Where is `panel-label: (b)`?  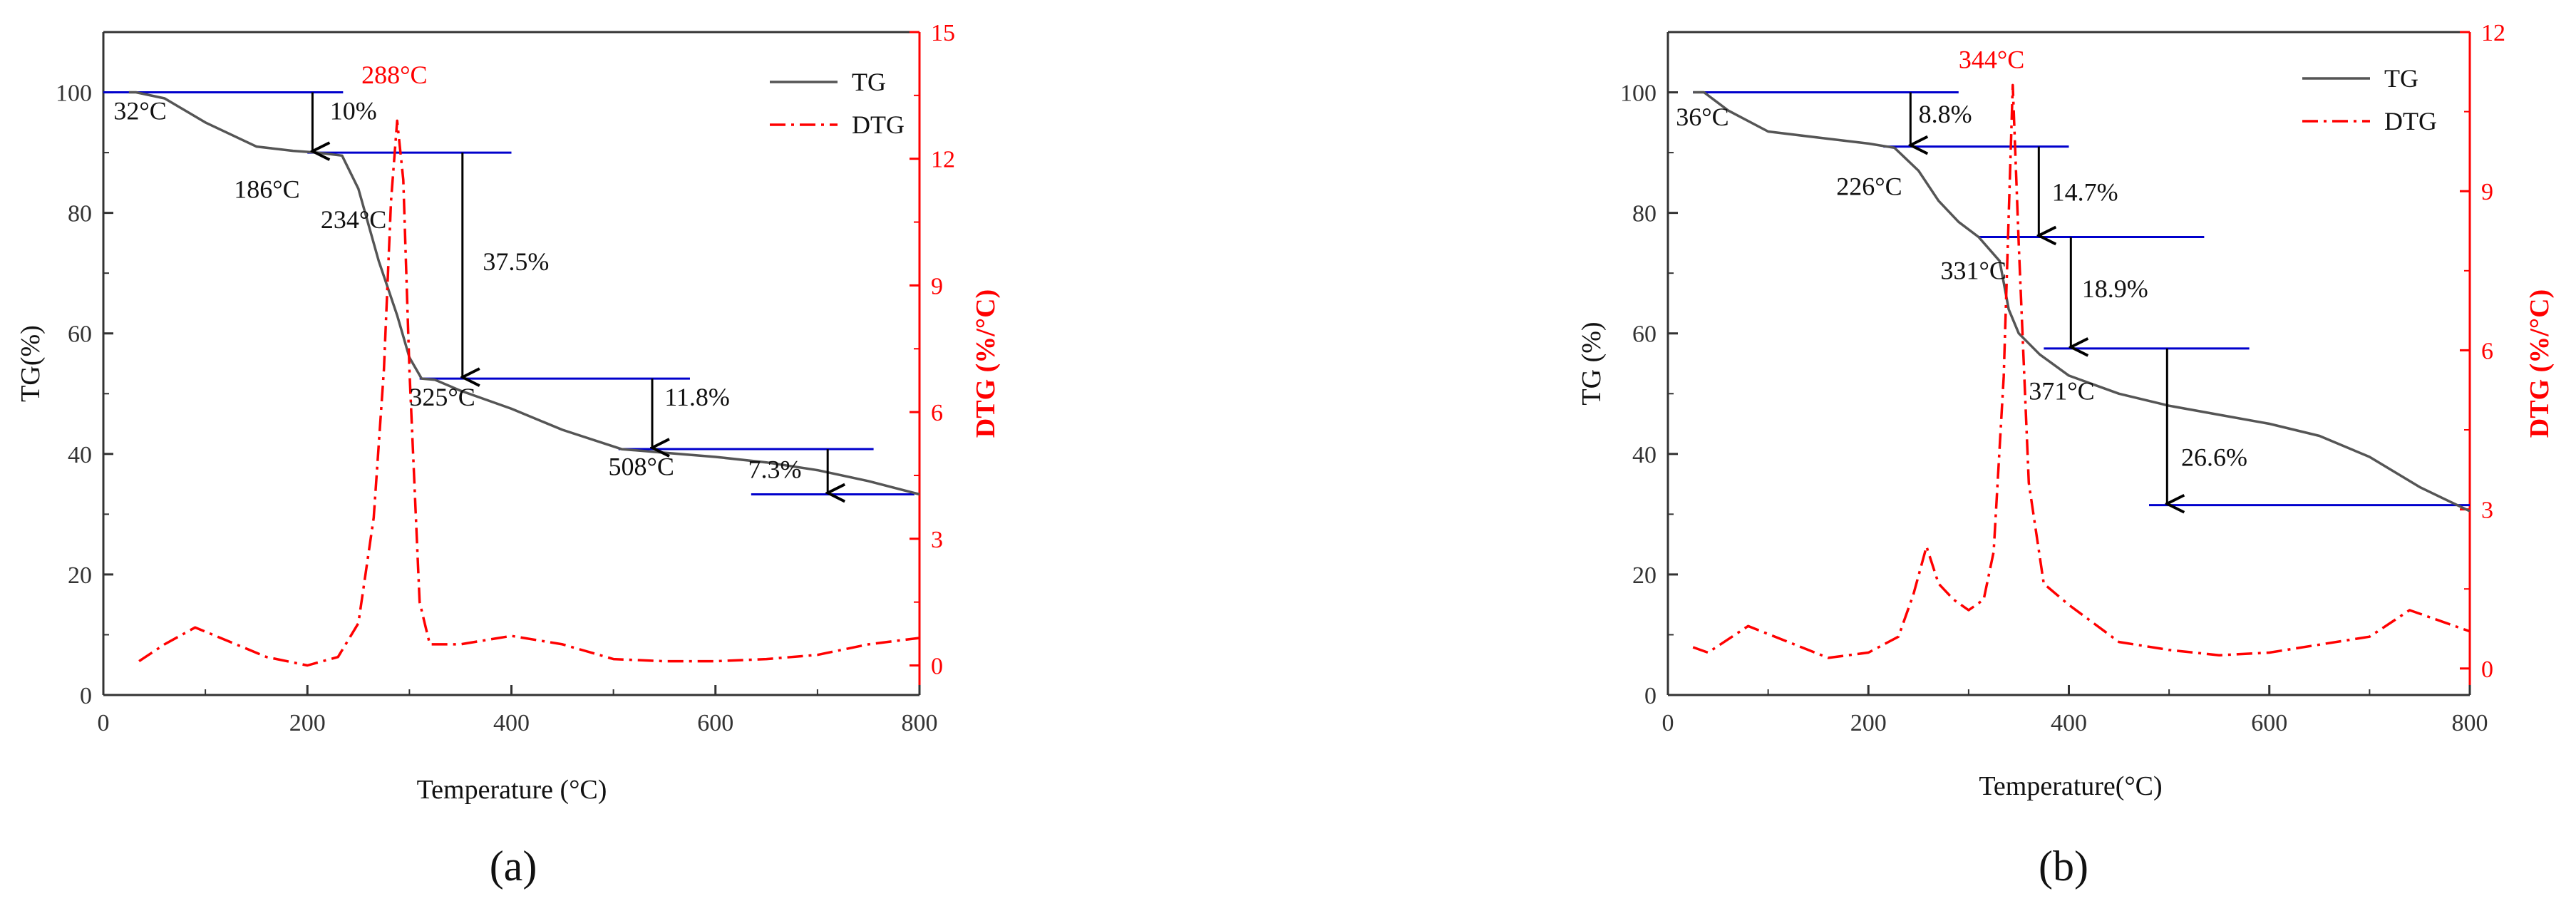
panel-label: (b) is located at coordinates (2063, 866).